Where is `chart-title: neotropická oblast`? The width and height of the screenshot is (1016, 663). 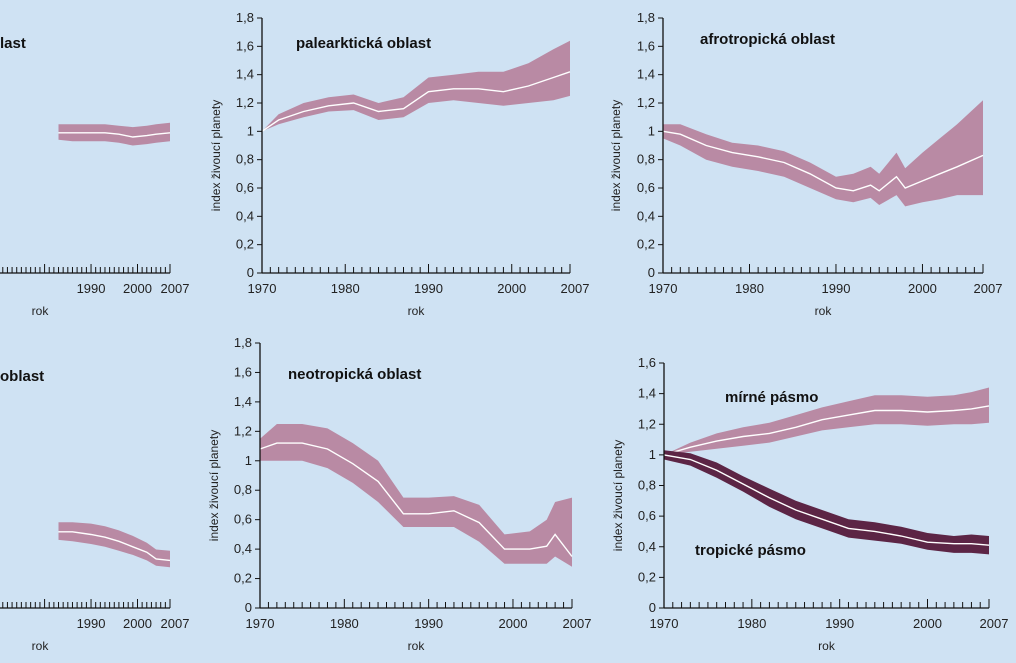
chart-title: neotropická oblast is located at coordinates (354, 374).